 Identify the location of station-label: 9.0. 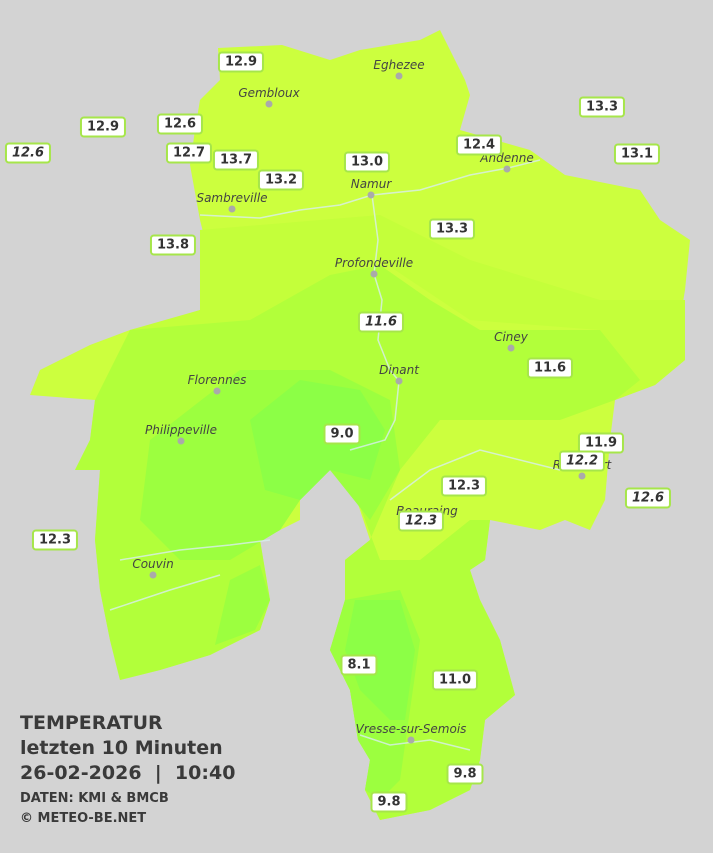
(342, 434).